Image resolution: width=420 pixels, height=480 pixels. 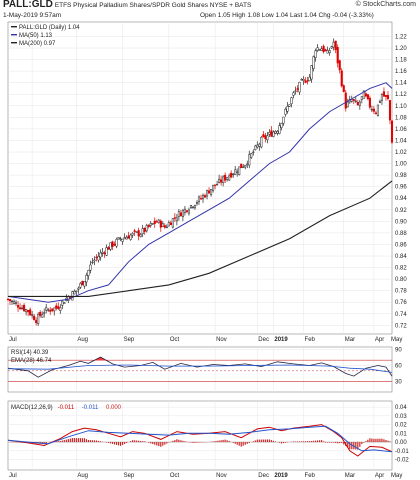 What do you see at coordinates (401, 118) in the screenshot?
I see `price-axis-tick-label: 1.08` at bounding box center [401, 118].